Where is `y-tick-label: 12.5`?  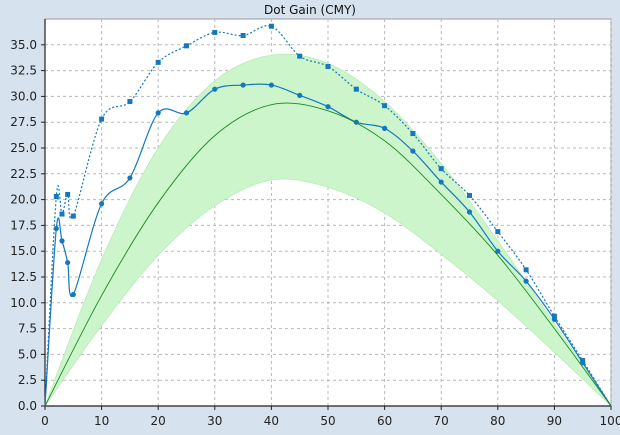
y-tick-label: 12.5 is located at coordinates (23, 277).